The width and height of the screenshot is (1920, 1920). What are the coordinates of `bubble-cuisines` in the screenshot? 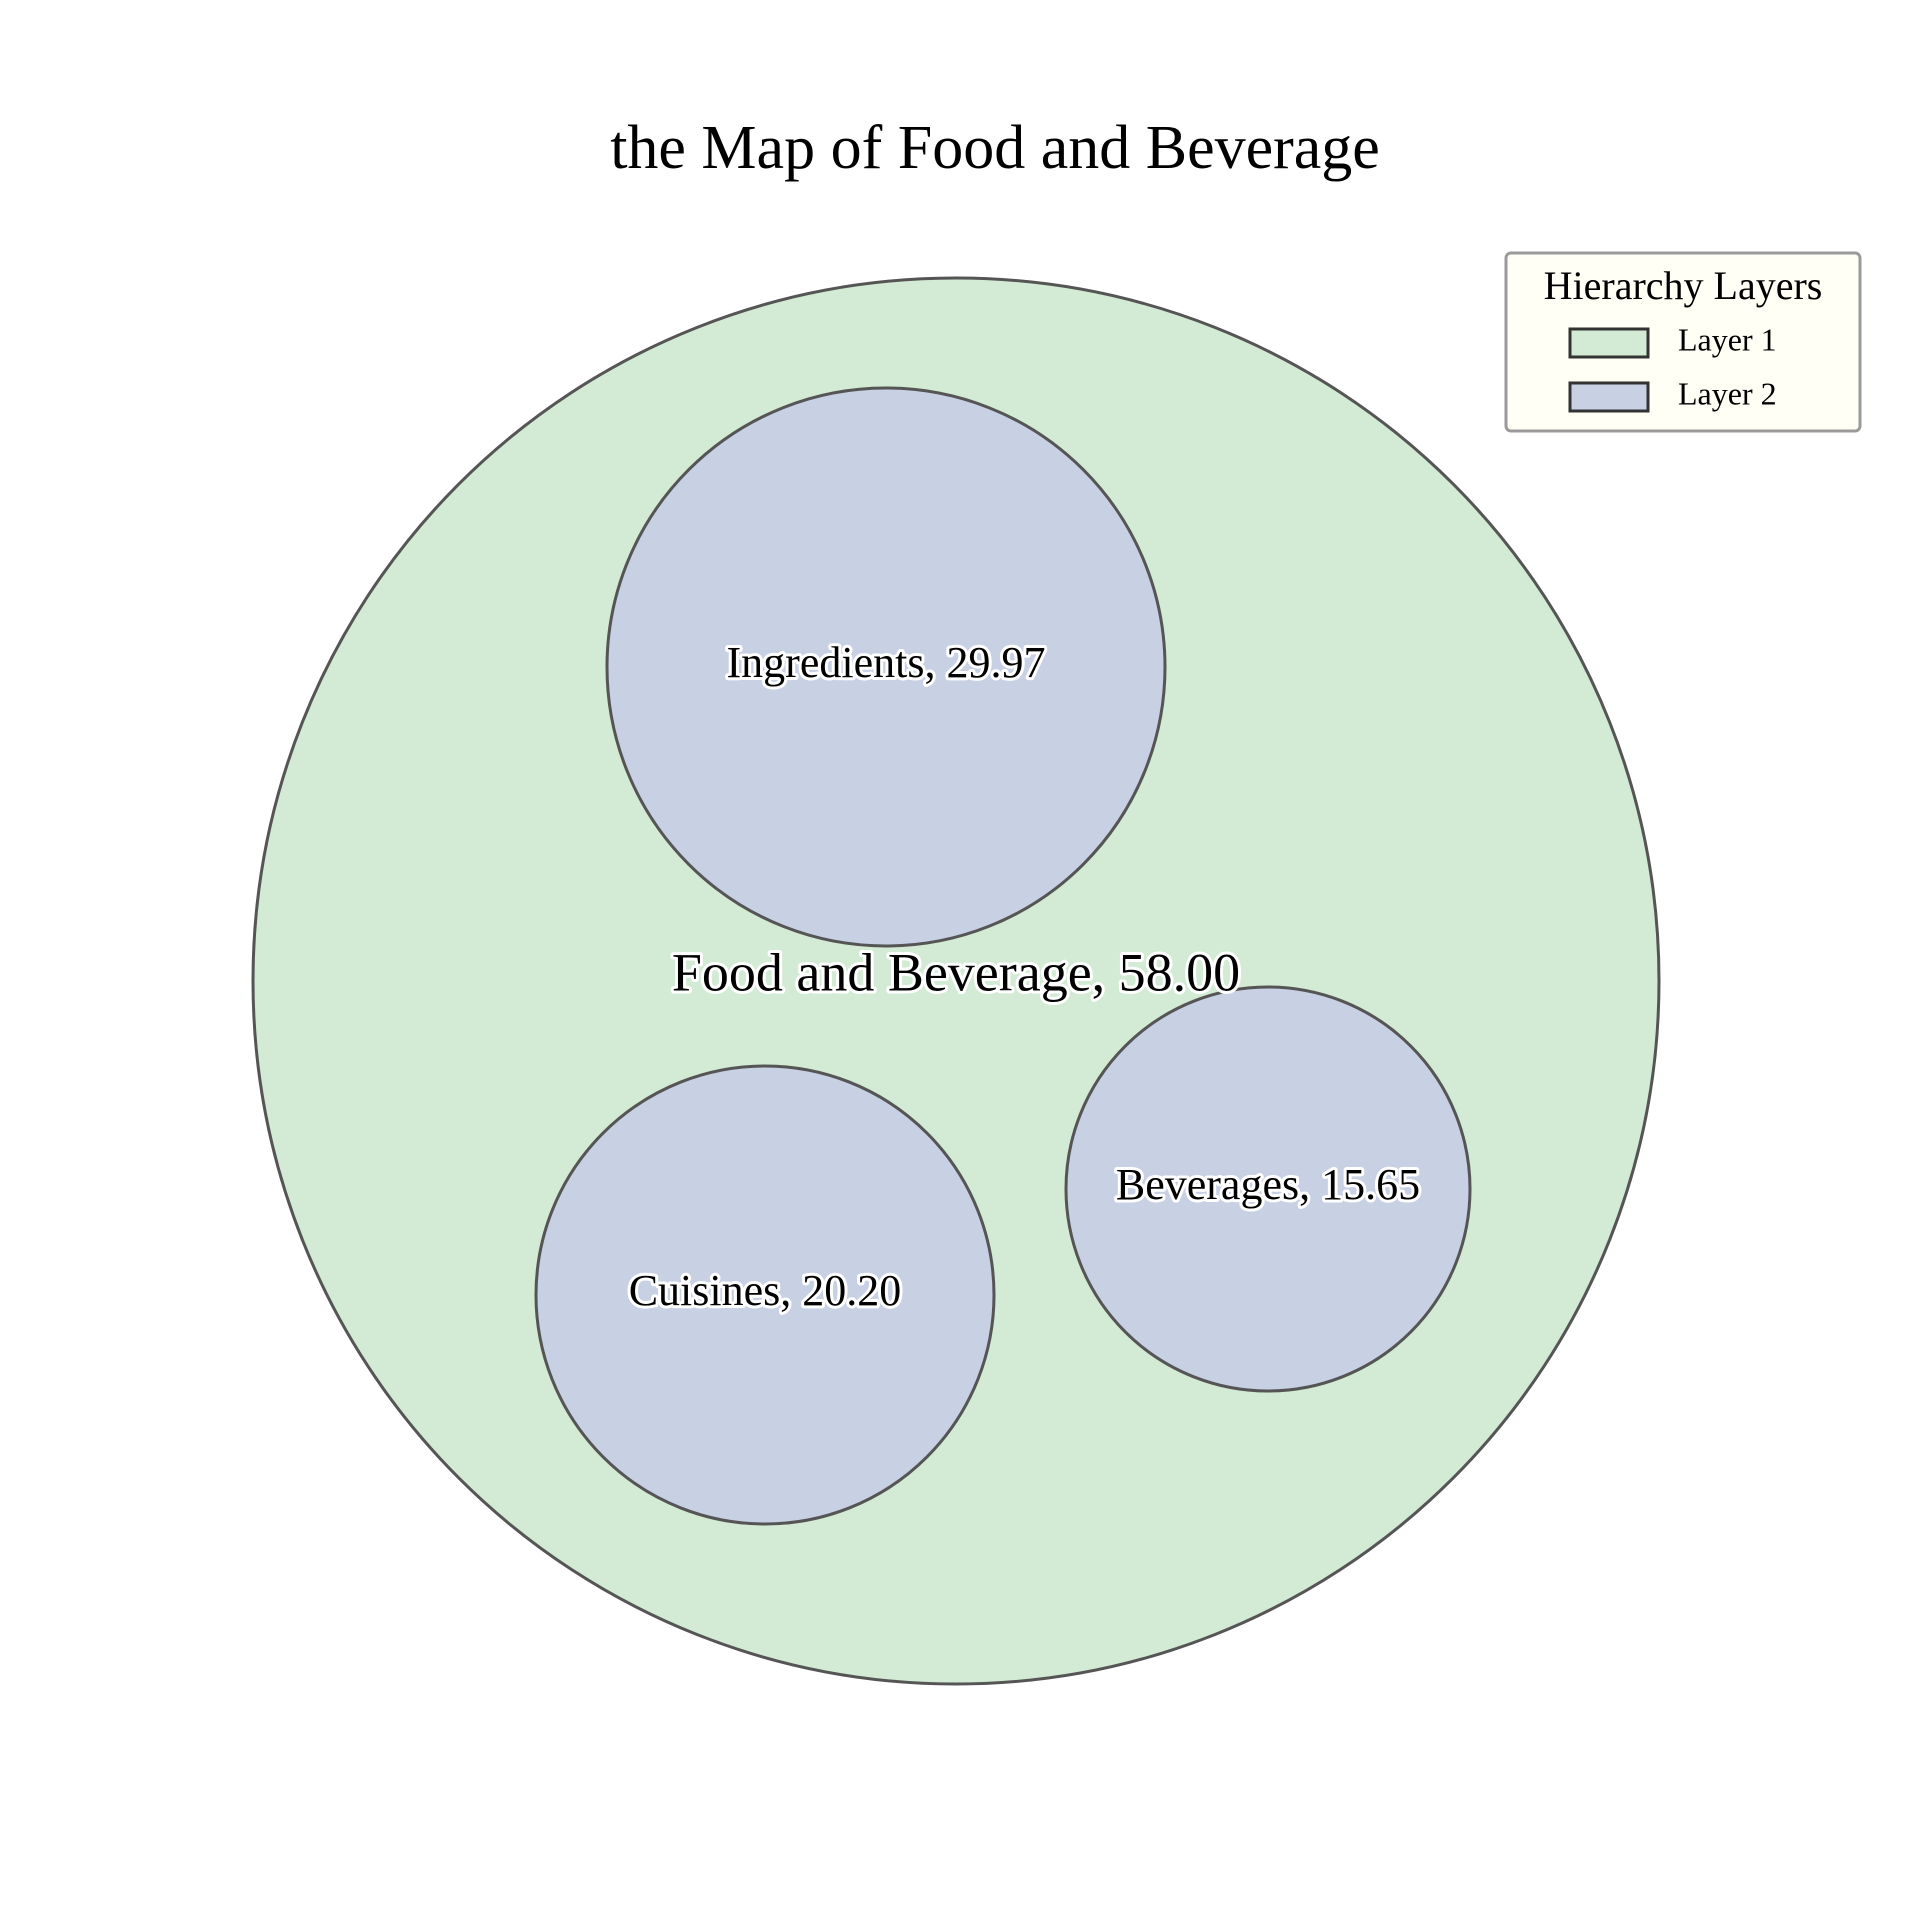 It's located at (765, 1295).